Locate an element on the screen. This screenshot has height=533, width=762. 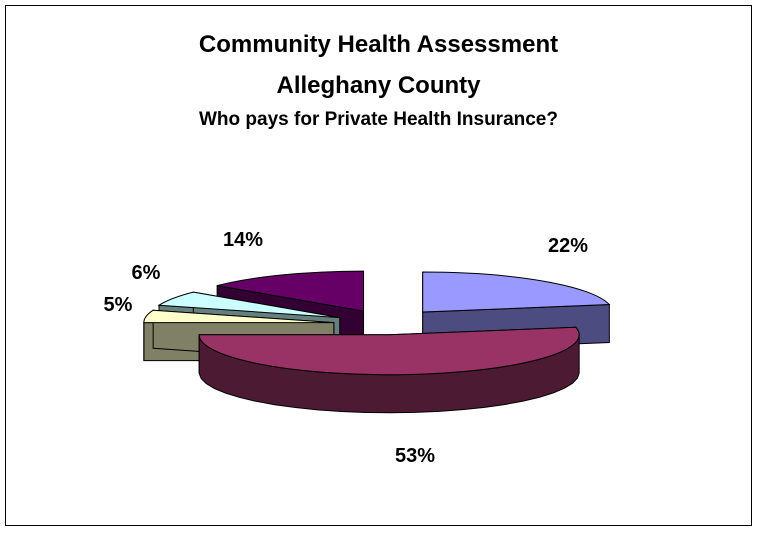
data-label: 6% is located at coordinates (146, 273).